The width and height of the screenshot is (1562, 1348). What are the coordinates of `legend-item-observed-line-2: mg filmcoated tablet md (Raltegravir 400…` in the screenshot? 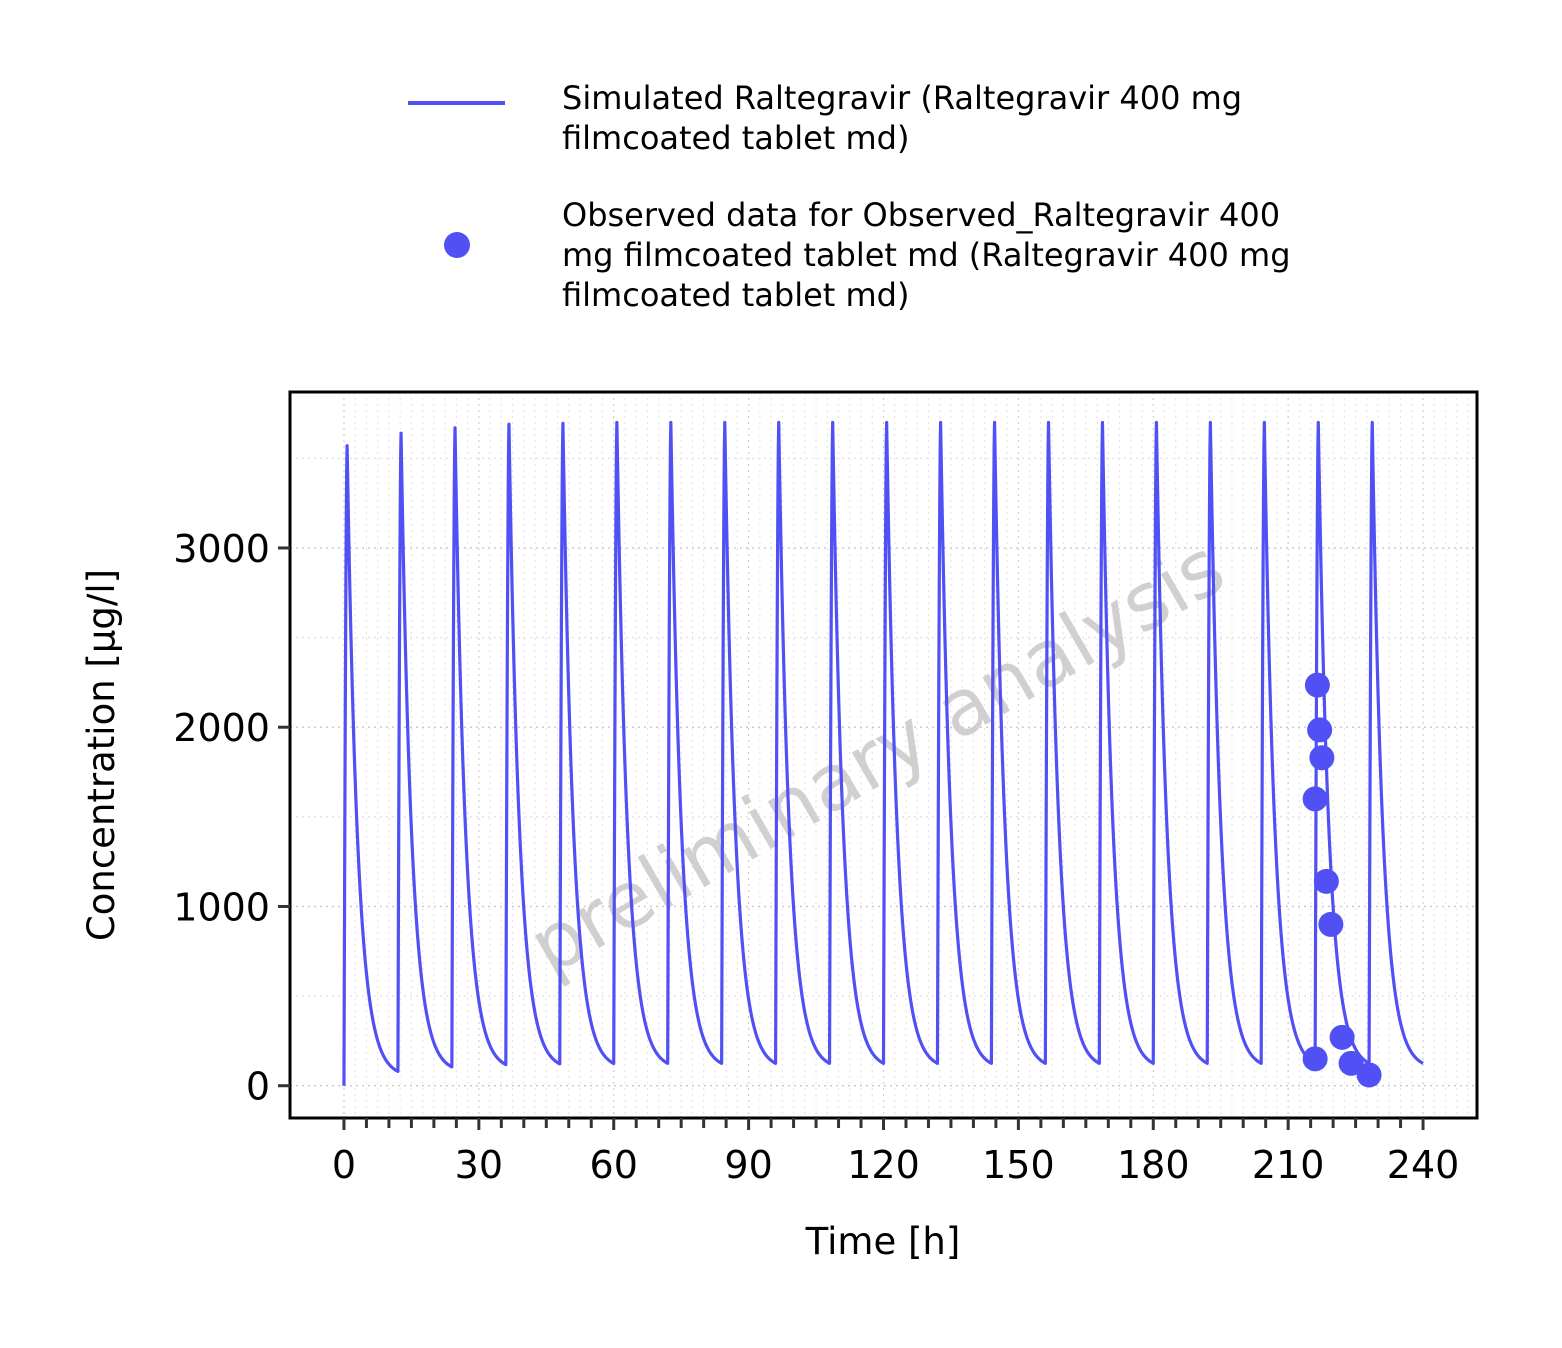 It's located at (926, 255).